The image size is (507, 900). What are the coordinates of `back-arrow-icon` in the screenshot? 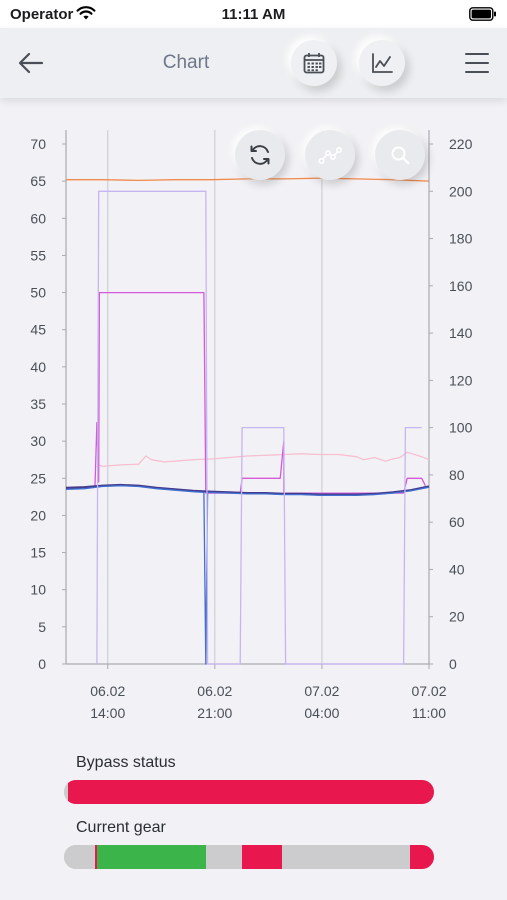 It's located at (31, 63).